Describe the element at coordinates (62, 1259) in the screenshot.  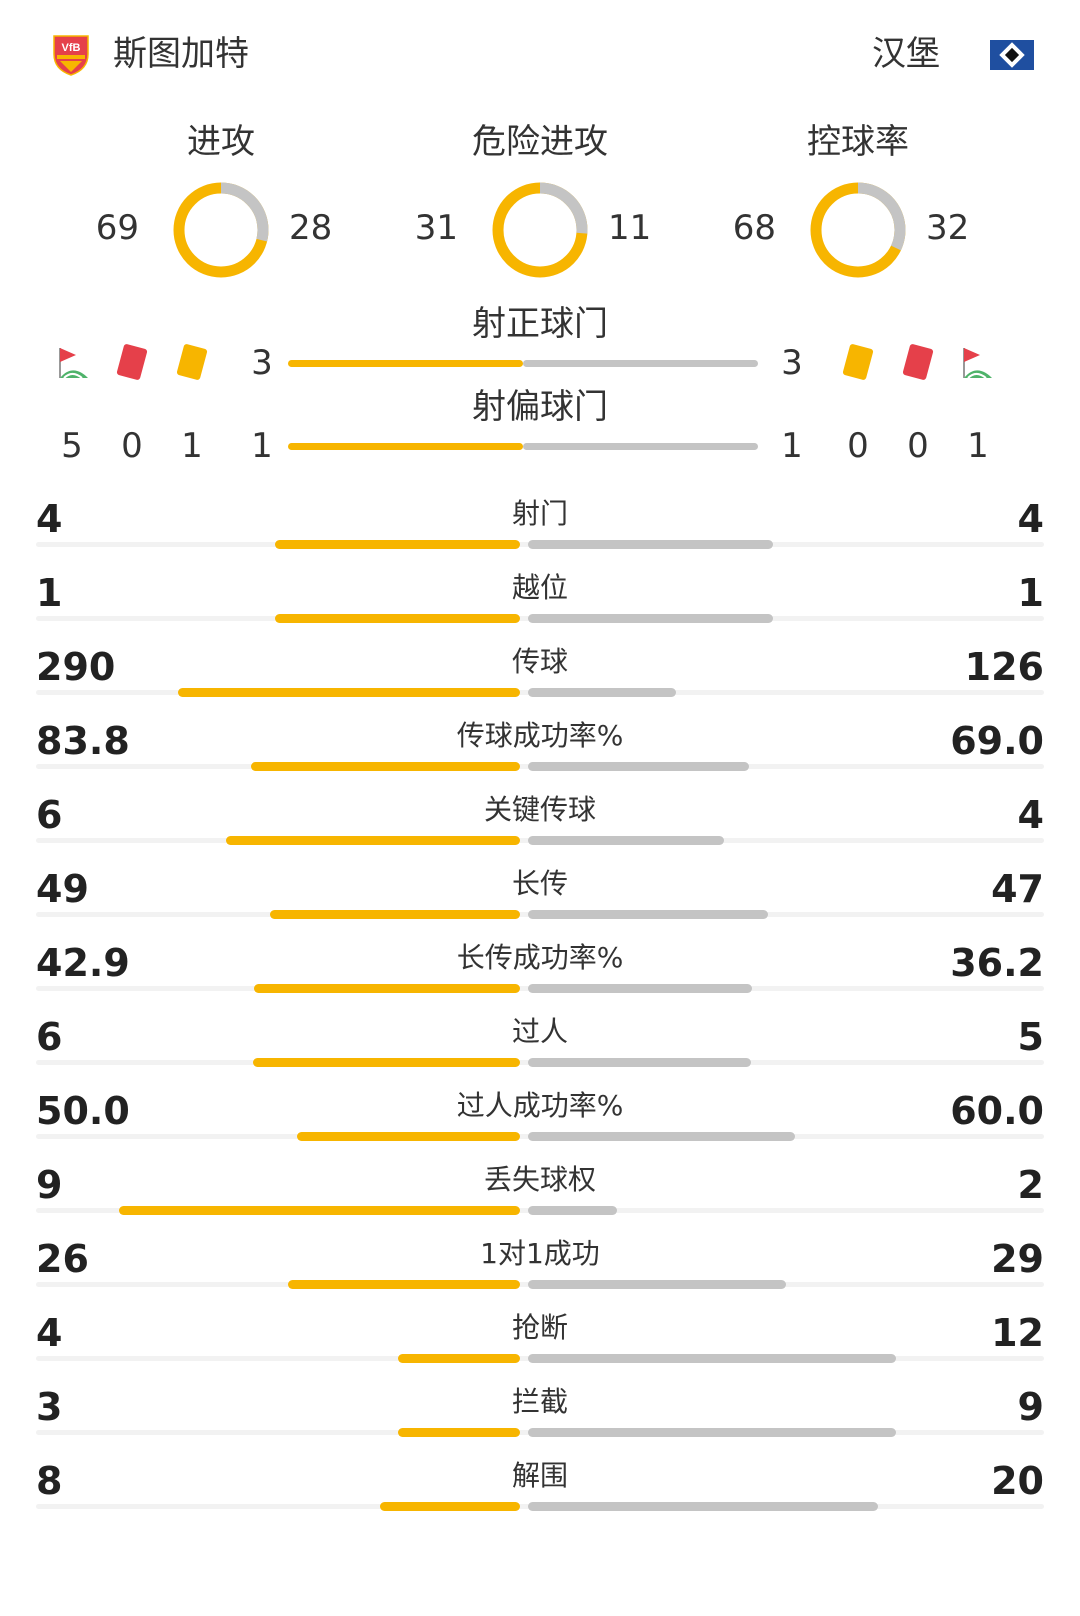
I see `stat-home-value: 26` at that location.